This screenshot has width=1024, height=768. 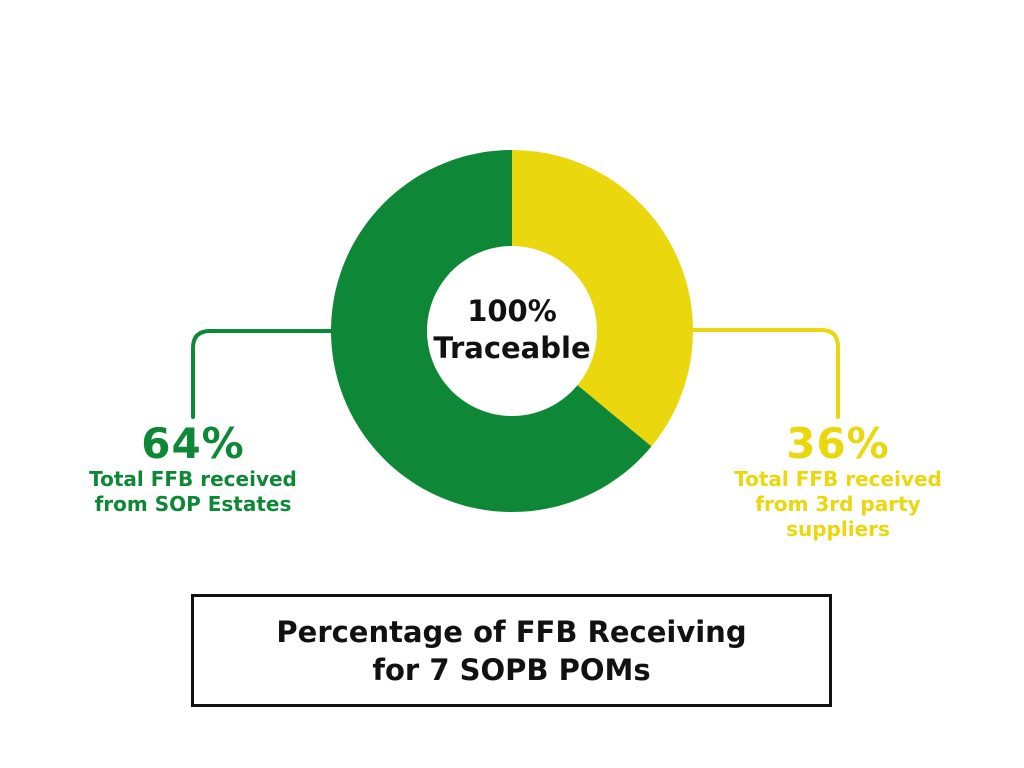 What do you see at coordinates (838, 479) in the screenshot?
I see `callout-right-line1: Total FFB received` at bounding box center [838, 479].